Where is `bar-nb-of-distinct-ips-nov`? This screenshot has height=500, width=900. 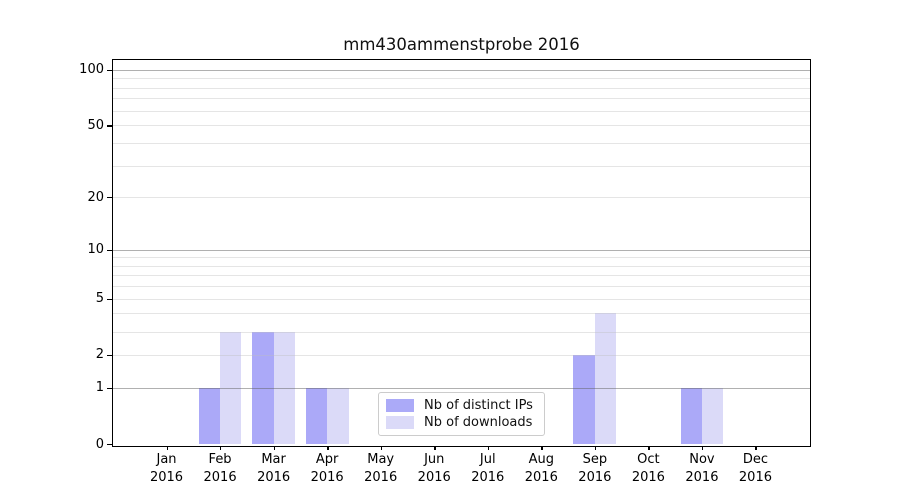
bar-nb-of-distinct-ips-nov is located at coordinates (691, 415).